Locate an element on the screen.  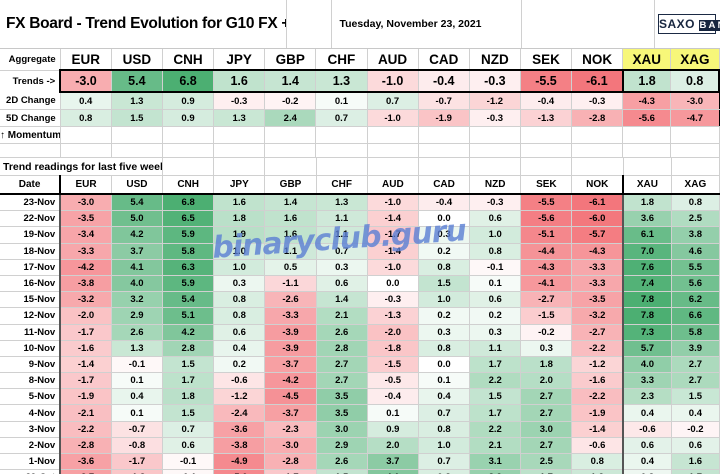
spacer-row is located at coordinates (360, 150).